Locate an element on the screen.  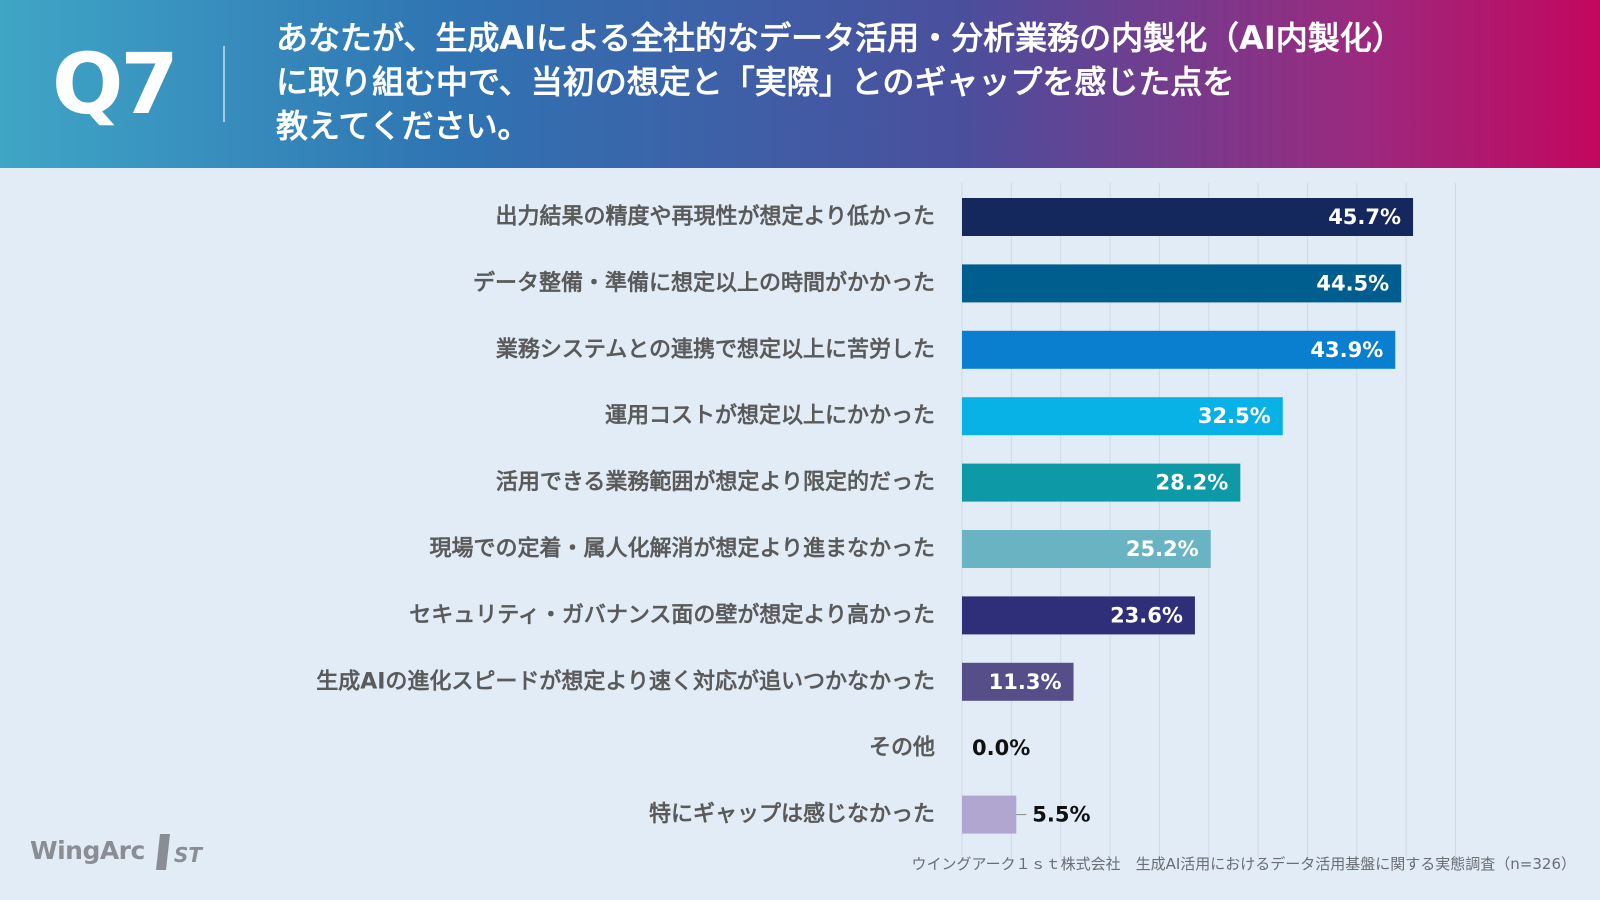
question-line-2: に取り組む中で、当初の想定と「実際」とのギャップを感じた点を is located at coordinates (755, 82).